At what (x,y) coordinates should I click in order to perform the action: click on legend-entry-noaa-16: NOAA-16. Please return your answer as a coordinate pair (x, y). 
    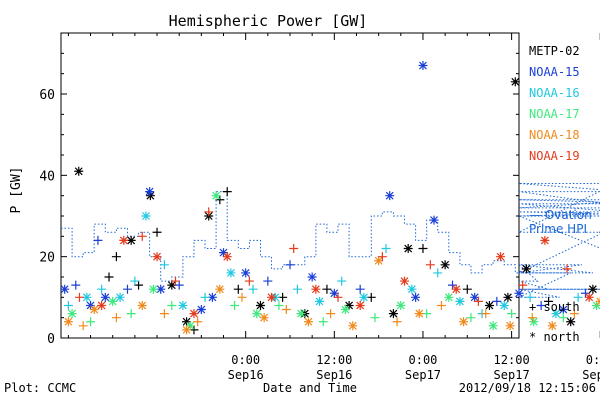
    Looking at the image, I should click on (554, 93).